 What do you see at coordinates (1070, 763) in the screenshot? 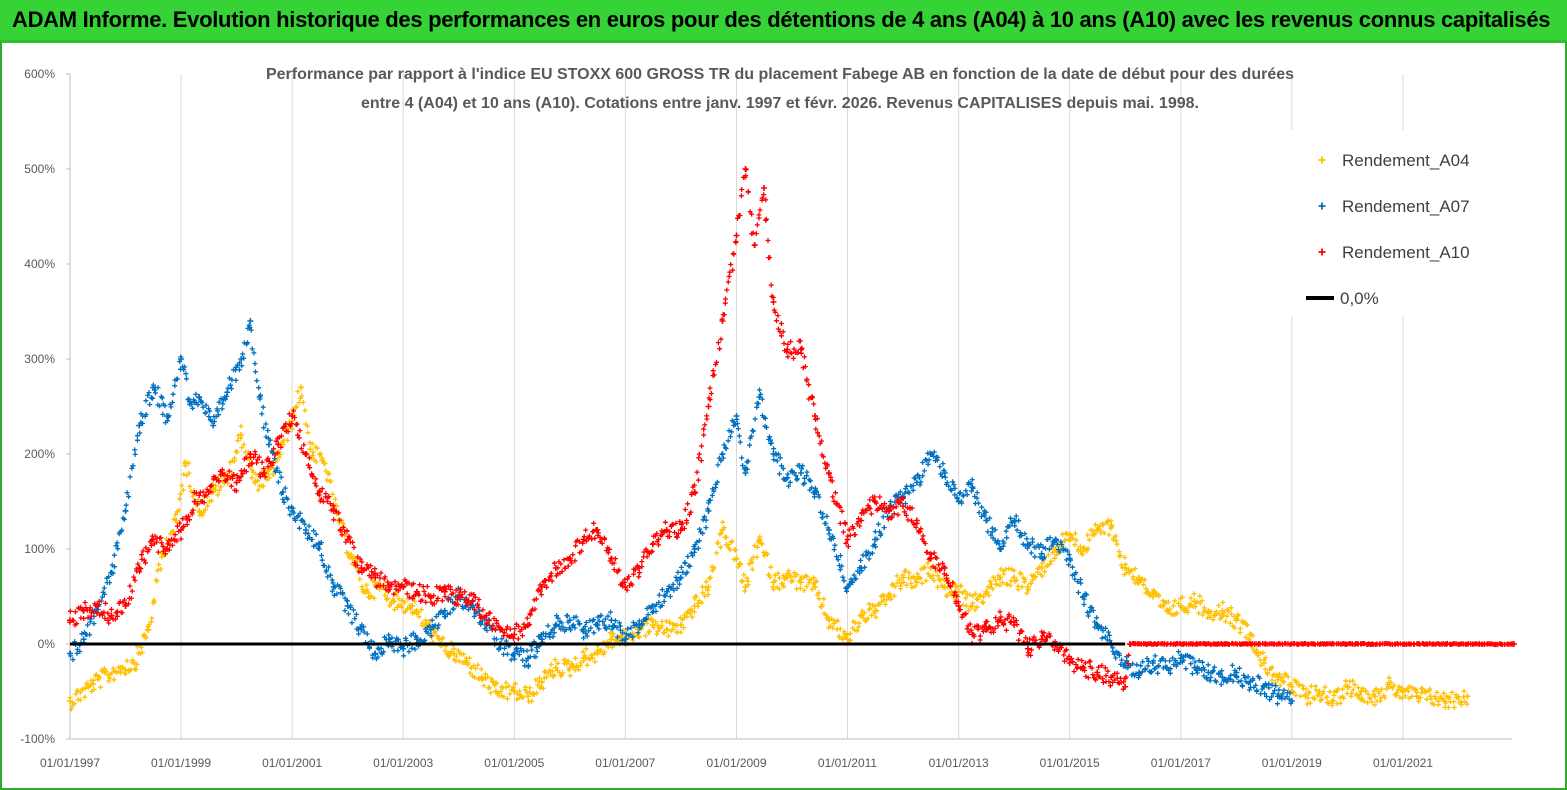
I see `x-tick-label: 01/01/2015` at bounding box center [1070, 763].